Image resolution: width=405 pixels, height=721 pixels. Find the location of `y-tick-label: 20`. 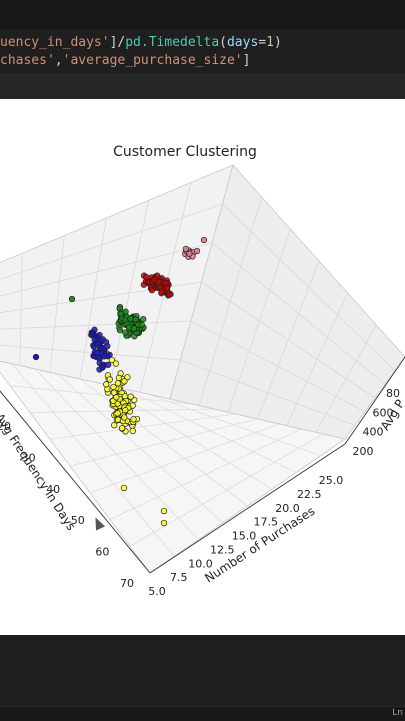

y-tick-label: 20 is located at coordinates (5, 426).